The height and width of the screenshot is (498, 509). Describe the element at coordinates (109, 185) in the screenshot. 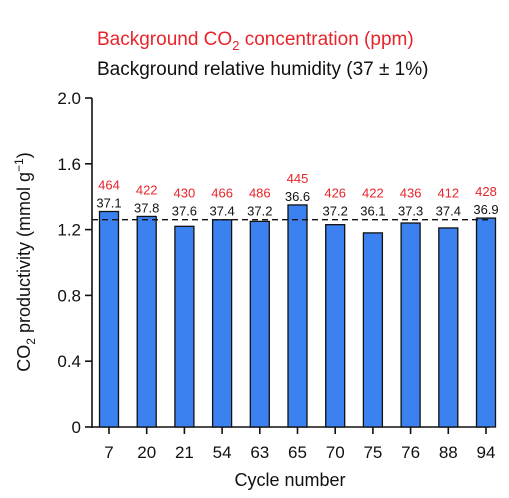

I see `co2-data-label: 464` at that location.